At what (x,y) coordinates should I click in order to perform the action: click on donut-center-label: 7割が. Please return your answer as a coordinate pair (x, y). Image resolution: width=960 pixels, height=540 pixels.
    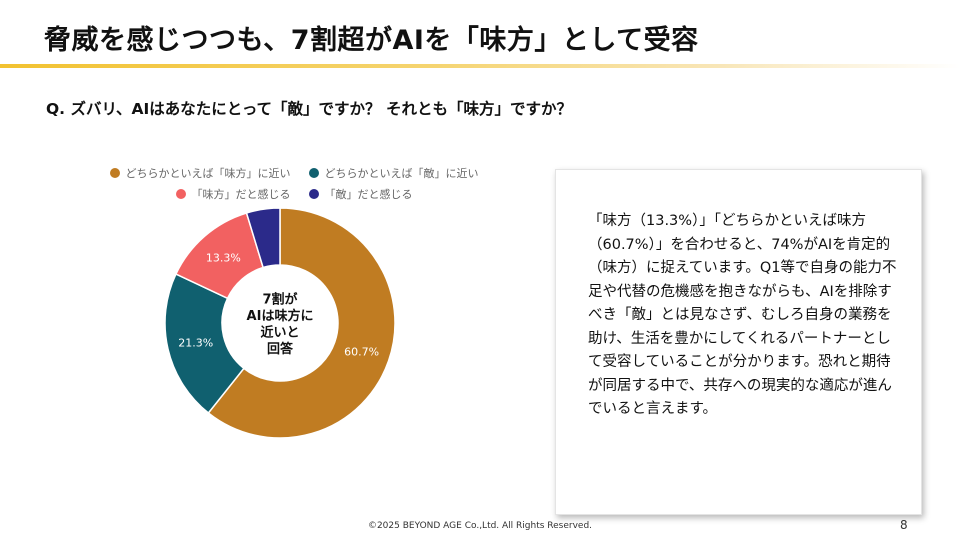
    Looking at the image, I should click on (279, 299).